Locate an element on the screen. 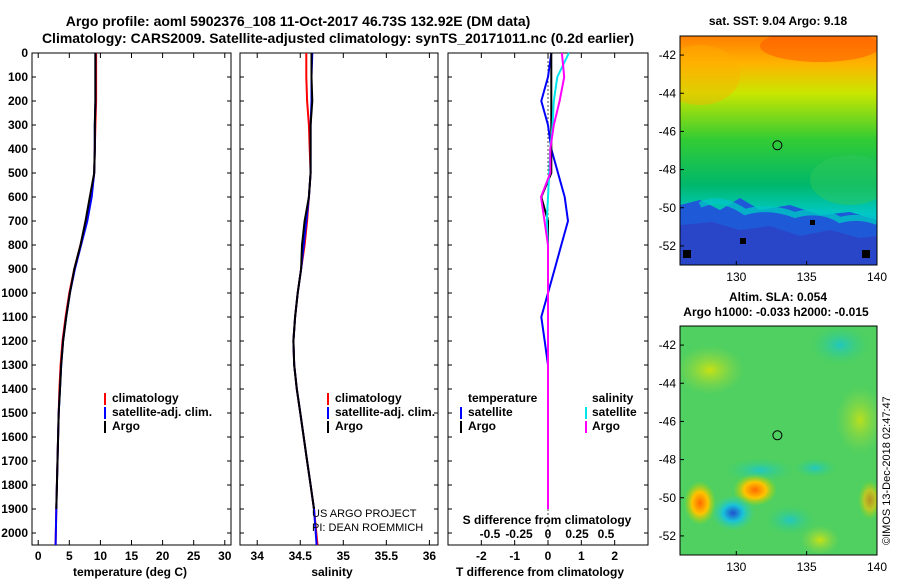  lat-tick-label: -48 is located at coordinates (668, 170).